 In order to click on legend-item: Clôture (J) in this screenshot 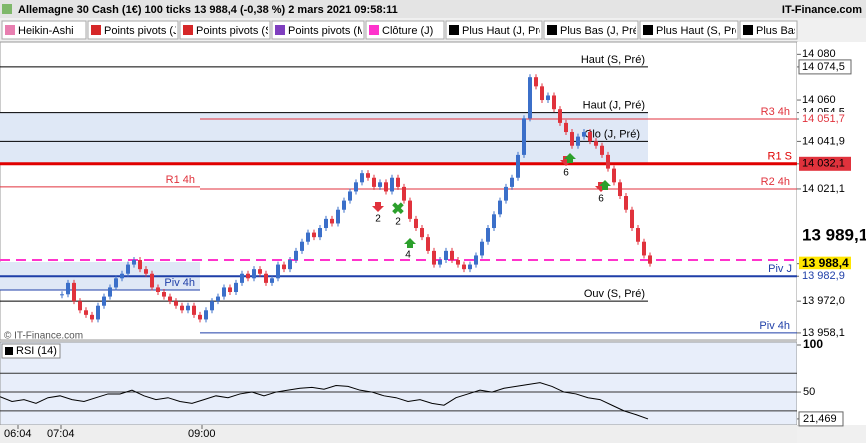, I will do `click(405, 30)`.